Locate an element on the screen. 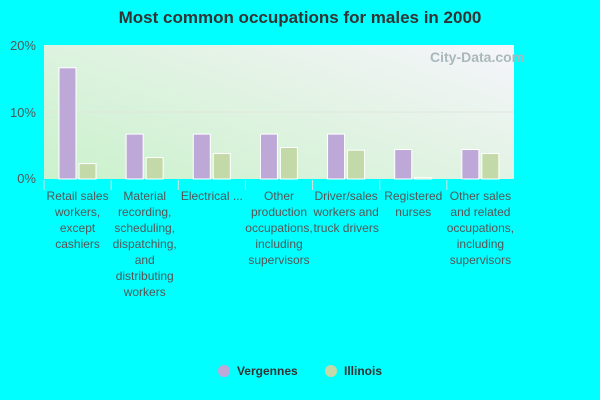 This screenshot has width=600, height=400. x-label: Driver/sales workers and truck drivers is located at coordinates (346, 212).